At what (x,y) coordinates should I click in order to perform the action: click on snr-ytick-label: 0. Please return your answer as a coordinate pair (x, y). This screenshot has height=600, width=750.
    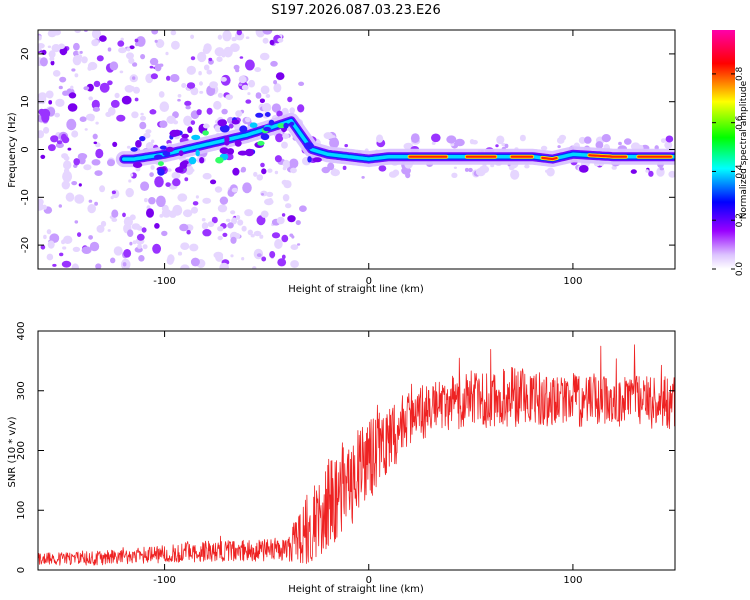
    Looking at the image, I should click on (21, 570).